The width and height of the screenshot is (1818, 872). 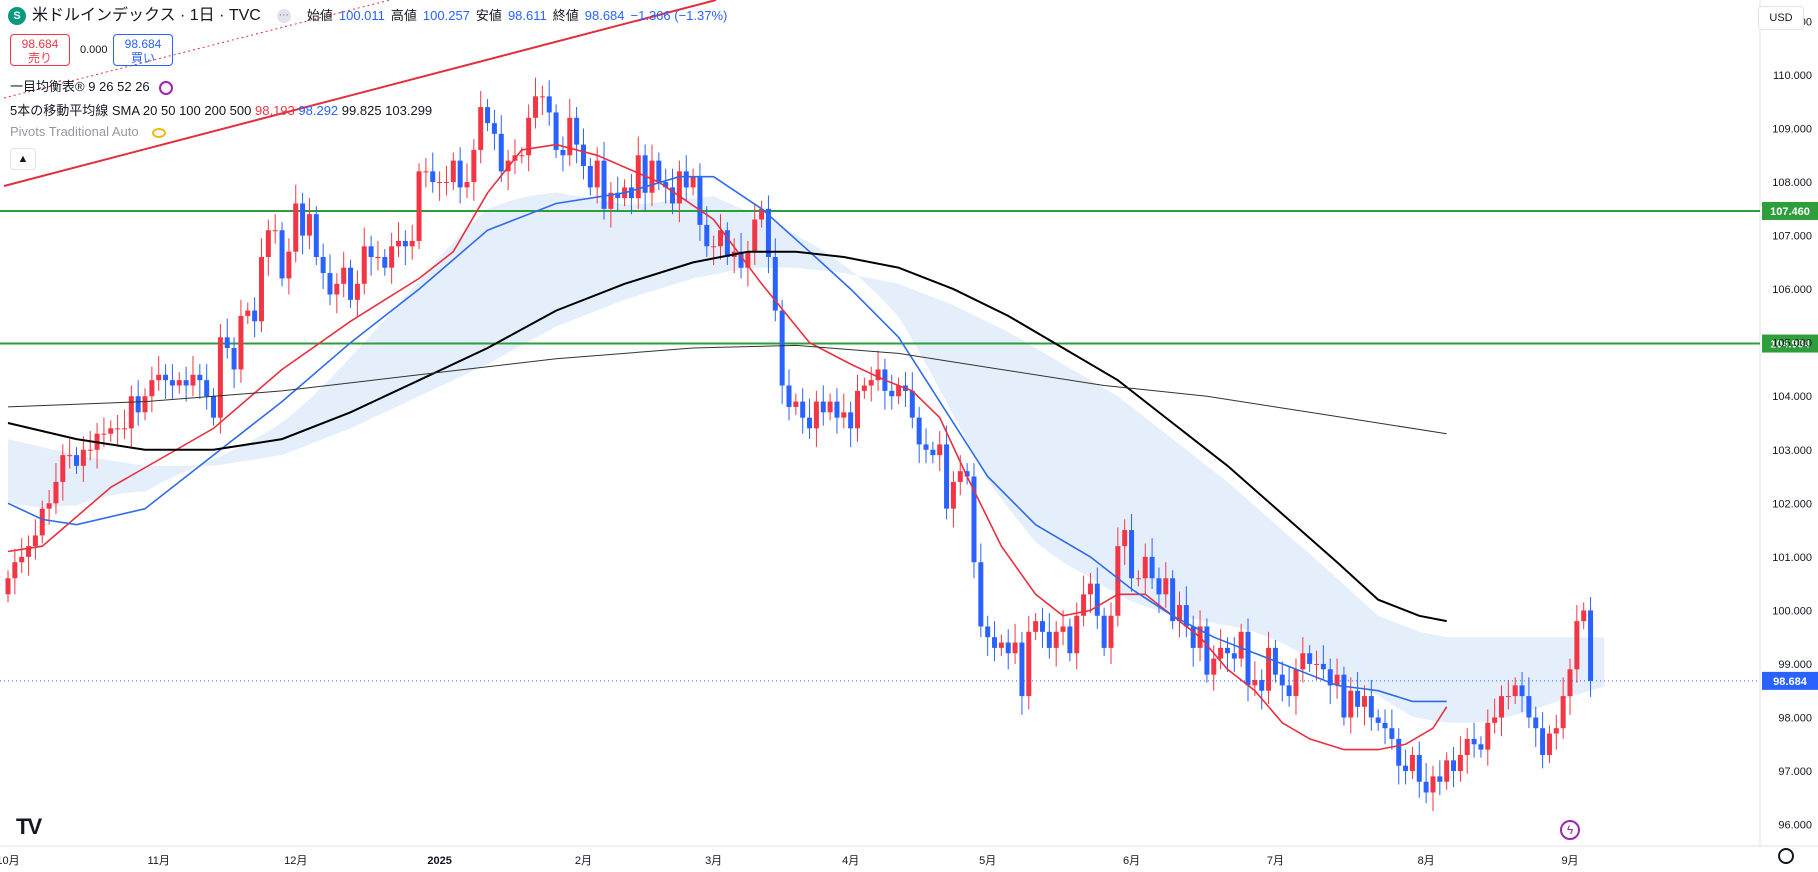 What do you see at coordinates (40, 50) in the screenshot?
I see `sell-button: 98.684 売り` at bounding box center [40, 50].